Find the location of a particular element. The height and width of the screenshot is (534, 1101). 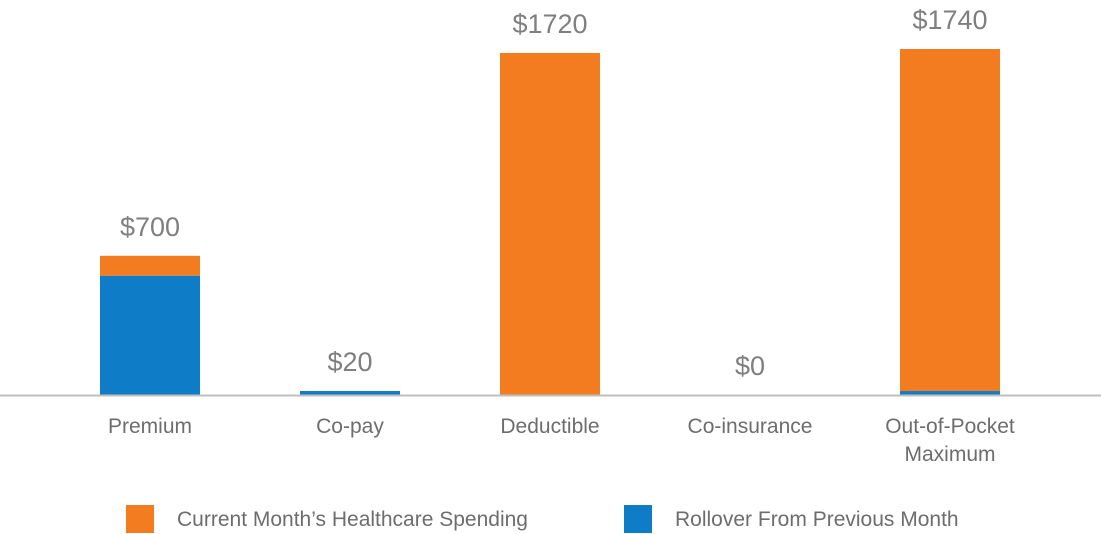

total-label: $0 is located at coordinates (750, 366).